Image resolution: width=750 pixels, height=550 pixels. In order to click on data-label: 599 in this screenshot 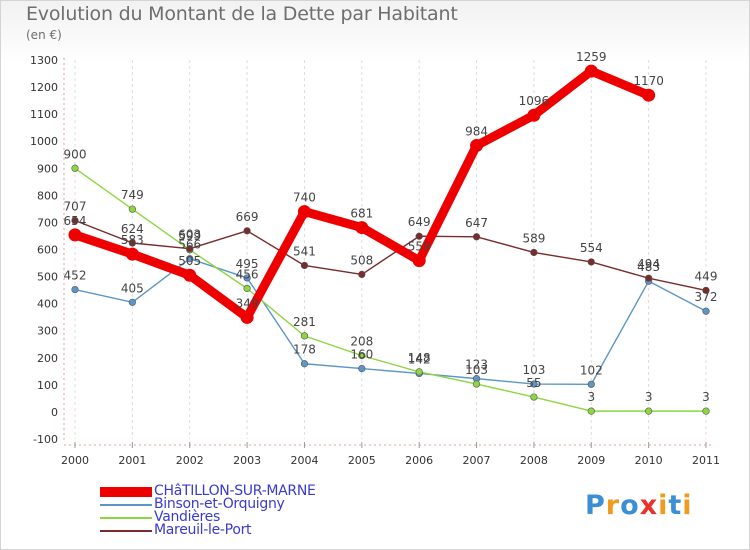, I will do `click(189, 236)`.